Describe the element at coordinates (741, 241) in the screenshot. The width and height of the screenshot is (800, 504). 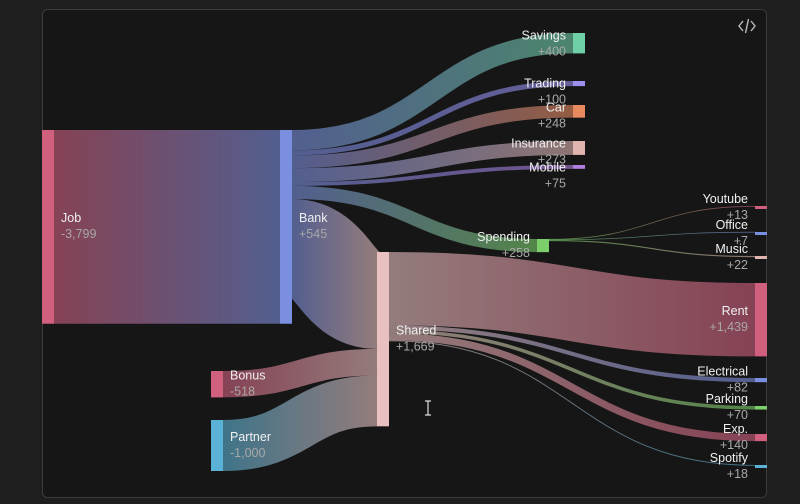
I see `node-value-label: +7` at that location.